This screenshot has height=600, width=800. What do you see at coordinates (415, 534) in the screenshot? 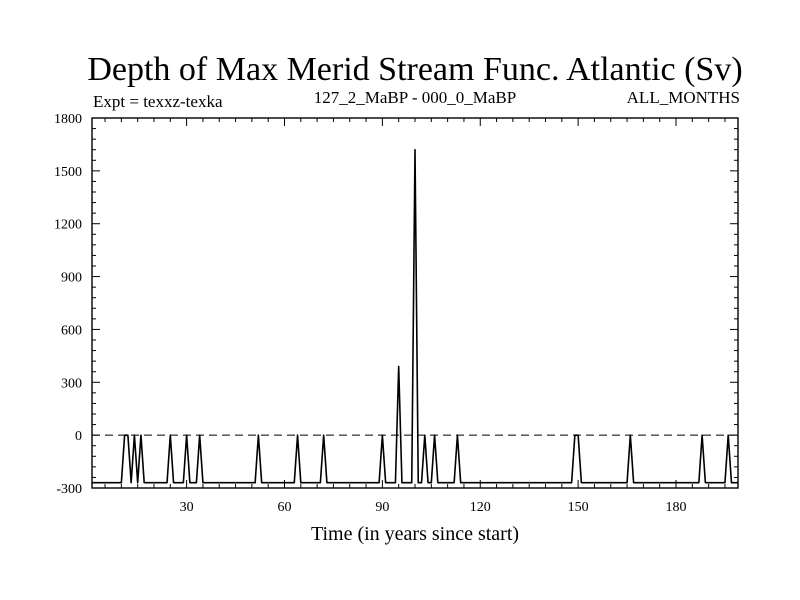
I see `x-axis-label: Time (in years since start)` at bounding box center [415, 534].